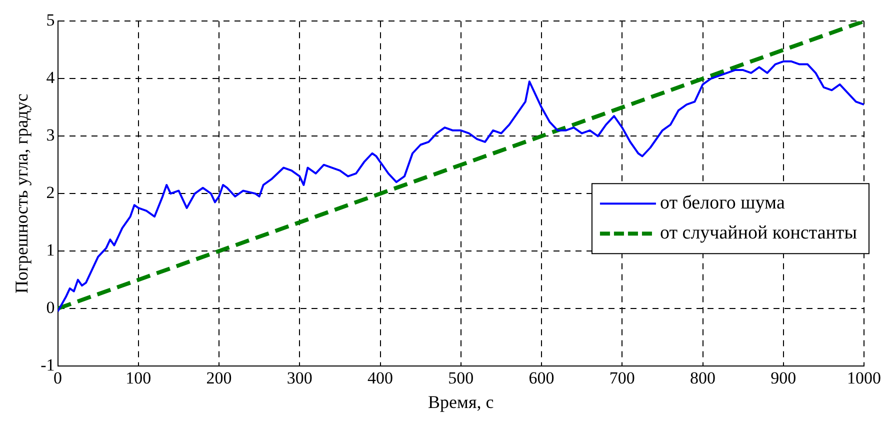  I want to click on y-axis-title: Погрешность угла, градус, so click(22, 194).